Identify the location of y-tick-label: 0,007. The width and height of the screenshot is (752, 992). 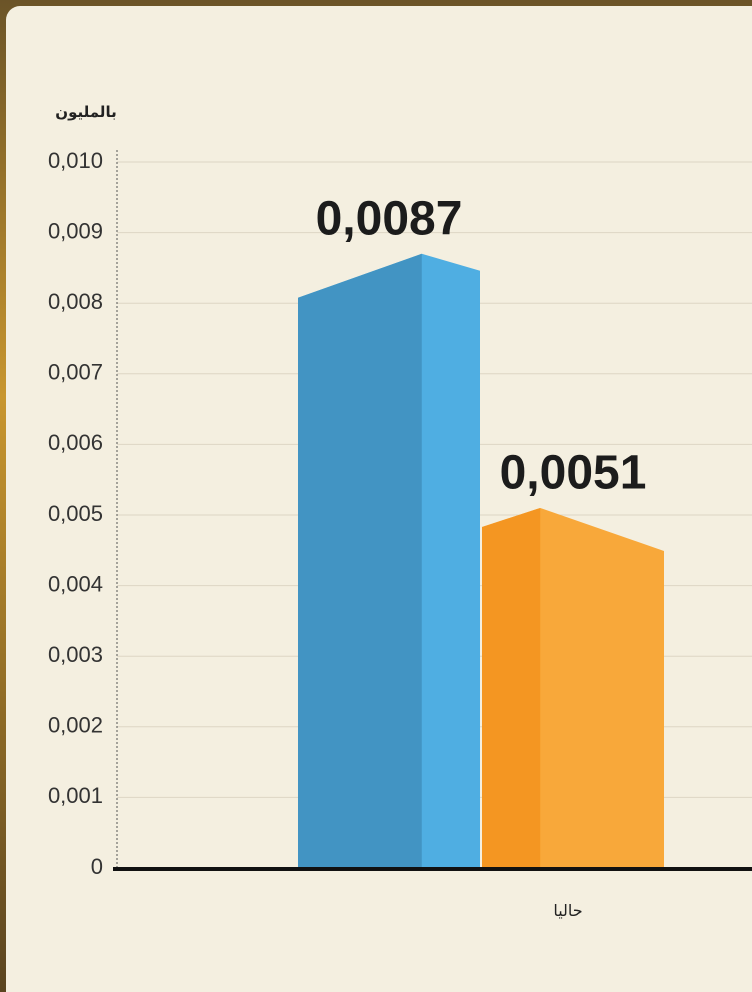
(75, 372).